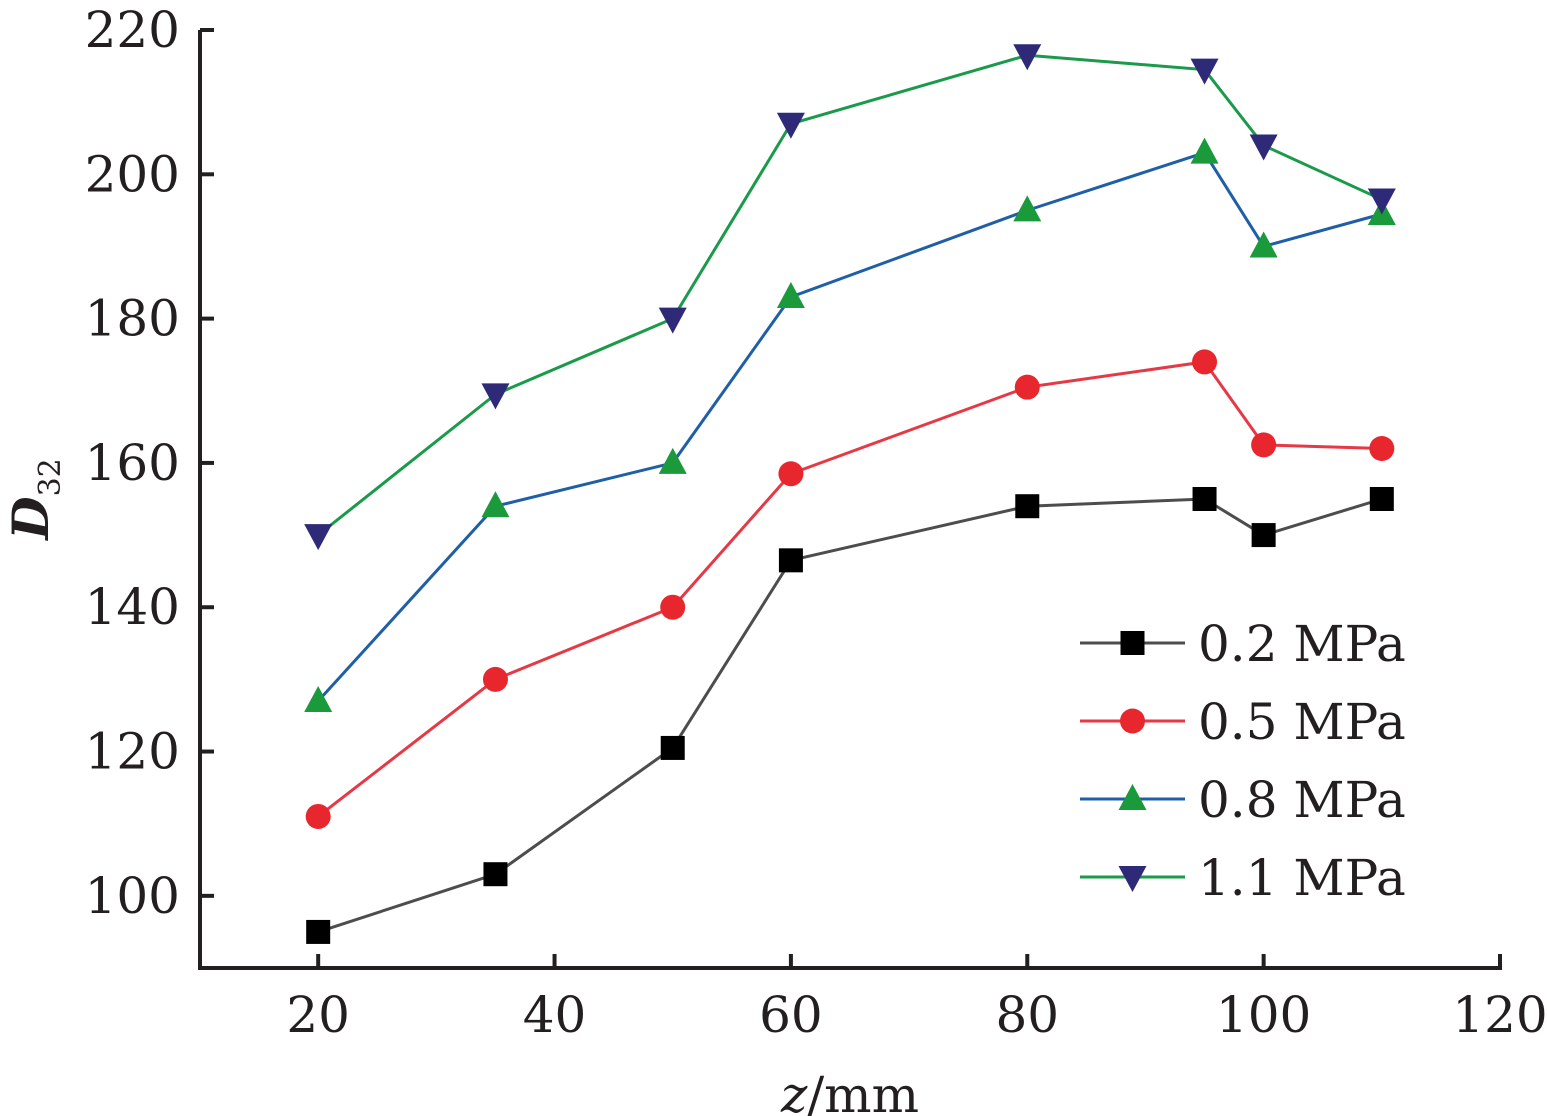  Describe the element at coordinates (50, 477) in the screenshot. I see `y-axis-title-subscript: 32` at that location.